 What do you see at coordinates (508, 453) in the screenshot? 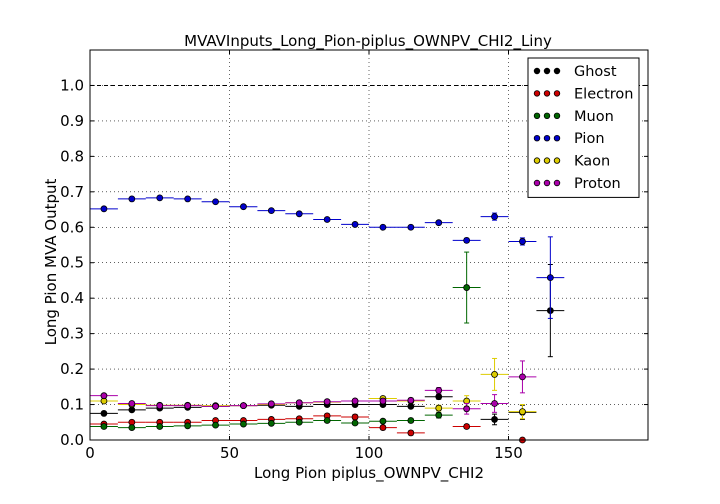
I see `x-tick-label: 150` at bounding box center [508, 453].